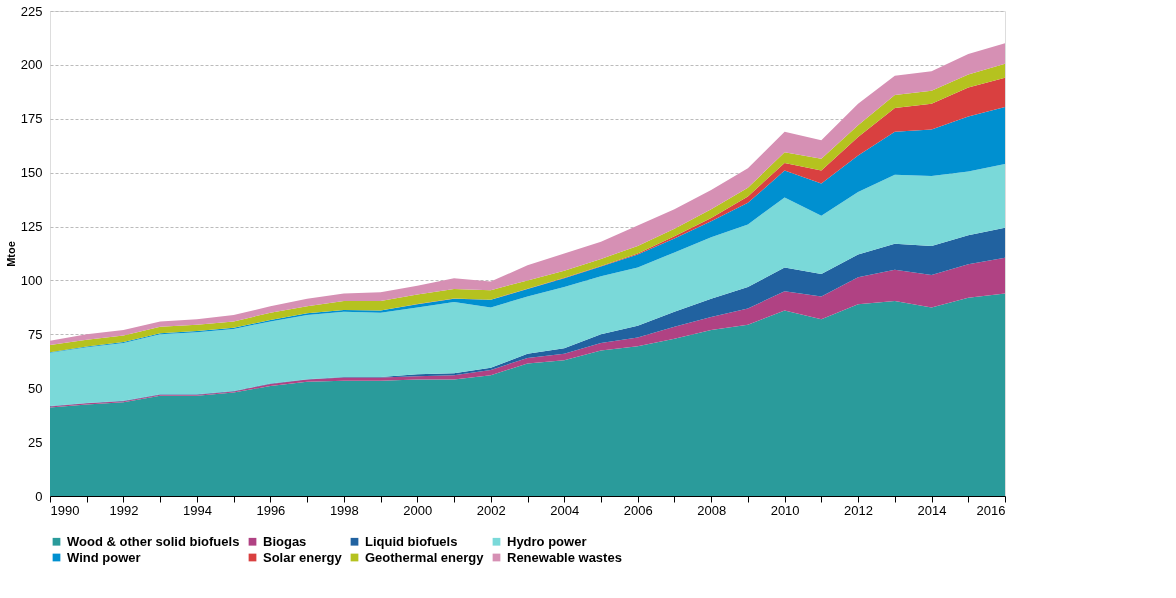  Describe the element at coordinates (785, 510) in the screenshot. I see `x-tick-label: 2010` at that location.